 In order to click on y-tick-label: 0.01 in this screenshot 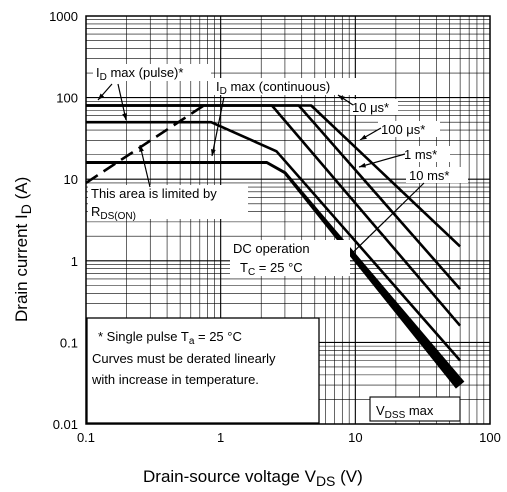, I will do `click(65, 424)`.